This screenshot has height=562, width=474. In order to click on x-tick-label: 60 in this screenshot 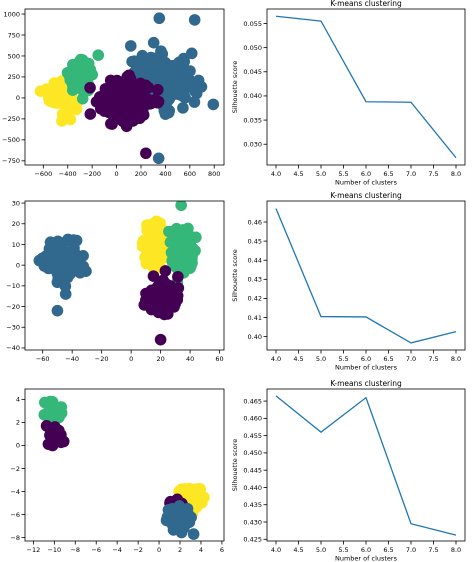, I will do `click(219, 359)`.